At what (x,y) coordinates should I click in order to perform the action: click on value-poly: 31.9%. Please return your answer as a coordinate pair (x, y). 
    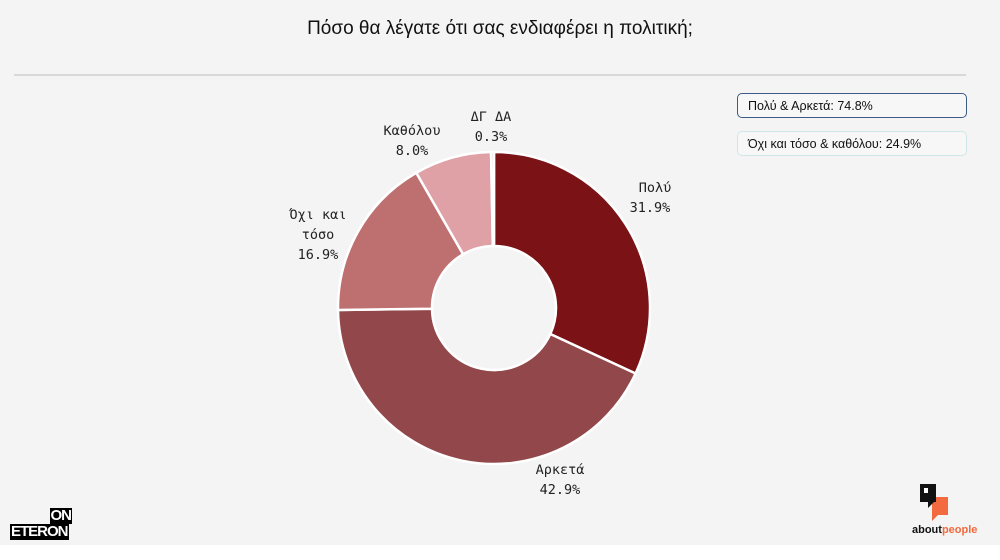
    Looking at the image, I should click on (650, 208).